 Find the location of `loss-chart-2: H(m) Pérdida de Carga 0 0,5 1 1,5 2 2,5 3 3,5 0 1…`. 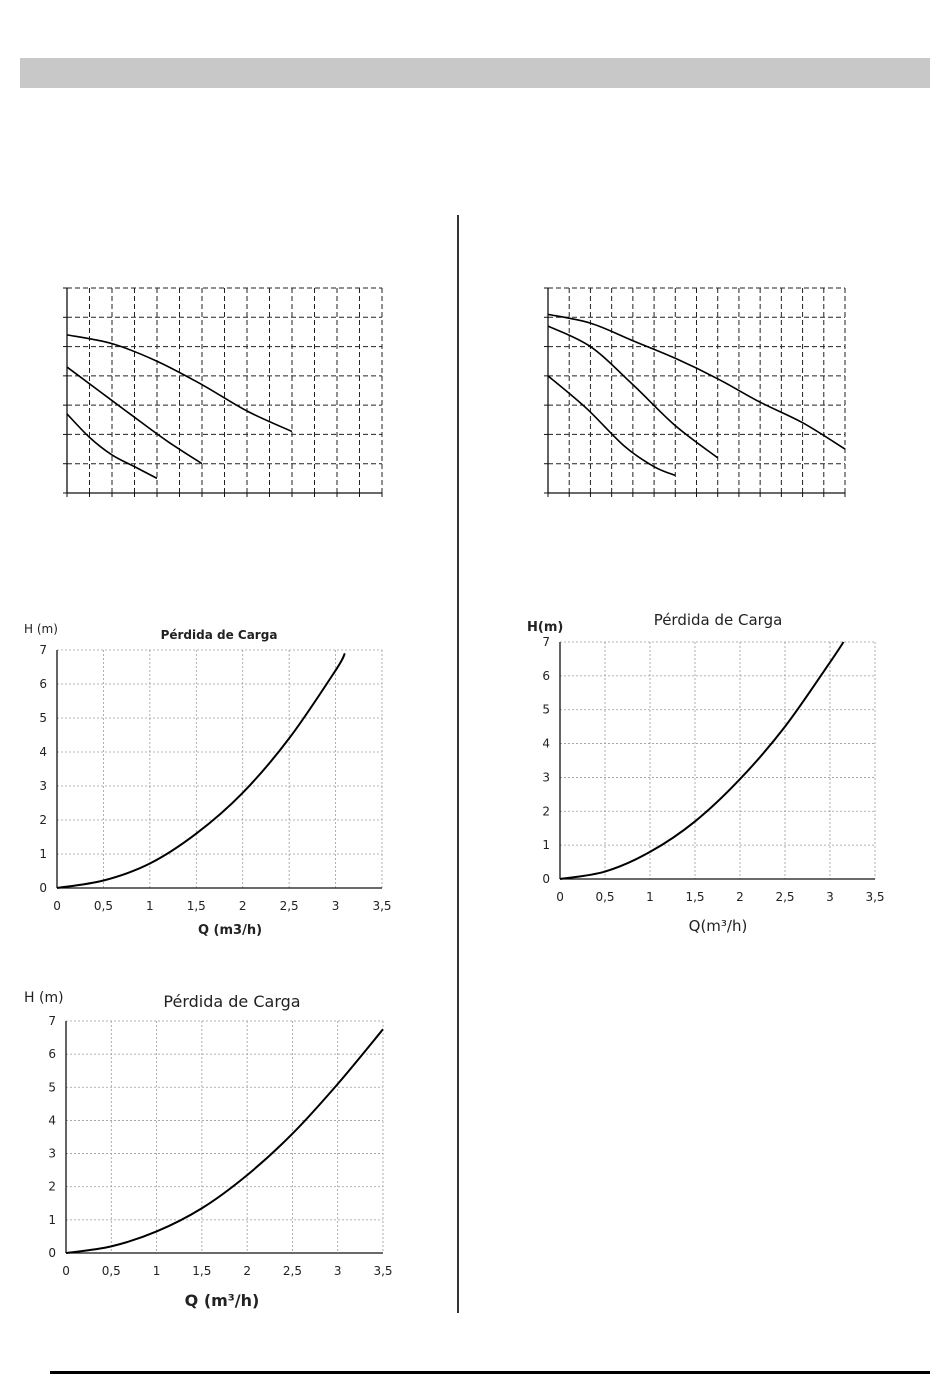

loss-chart-2: H(m) Pérdida de Carga 0 0,5 1 1,5 2 2,5 3 3,5 0 1… is located at coordinates (706, 773).